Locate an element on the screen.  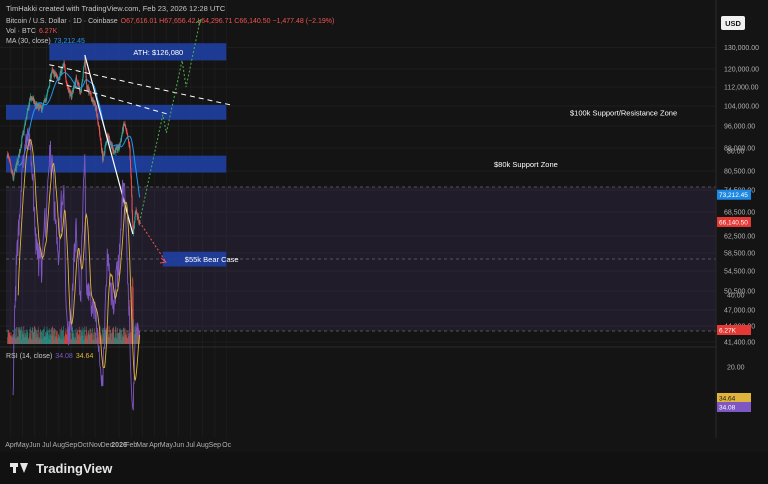
rsi-label: RSI (14, close) is located at coordinates (29, 356).